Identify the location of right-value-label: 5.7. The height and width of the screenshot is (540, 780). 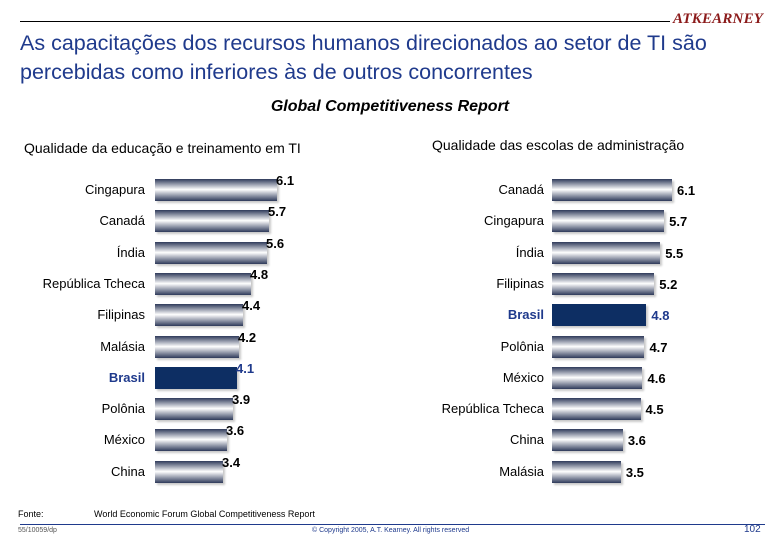
(678, 222).